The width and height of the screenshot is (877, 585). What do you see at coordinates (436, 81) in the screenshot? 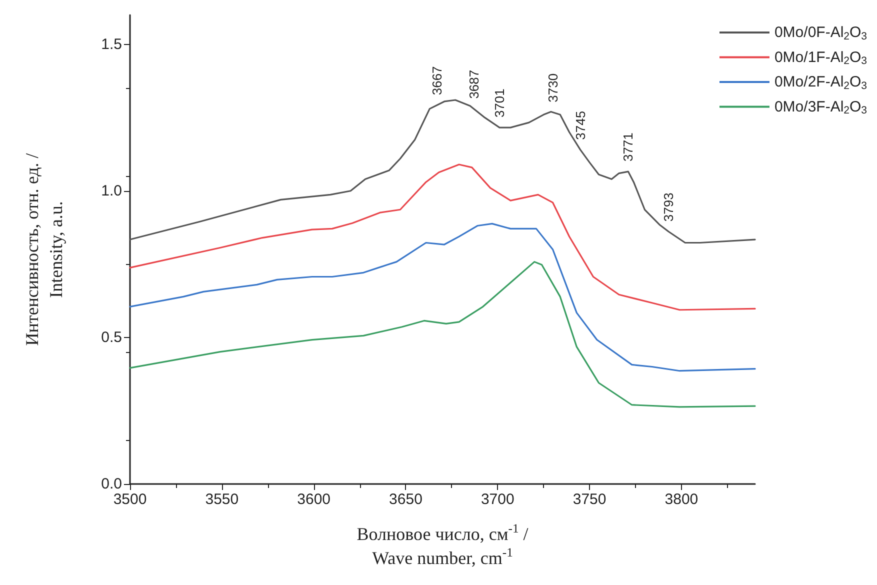
I see `annotation: 3667` at bounding box center [436, 81].